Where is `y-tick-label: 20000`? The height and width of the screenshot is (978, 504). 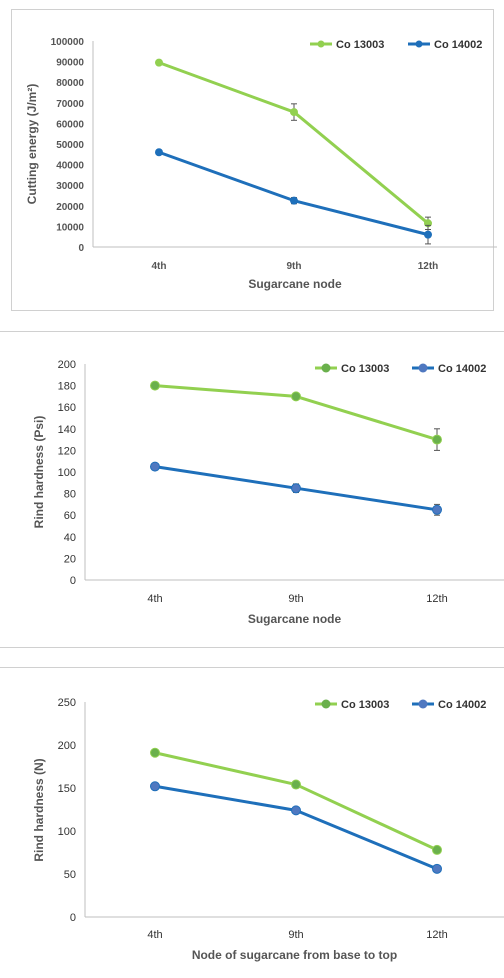 y-tick-label: 20000 is located at coordinates (70, 207).